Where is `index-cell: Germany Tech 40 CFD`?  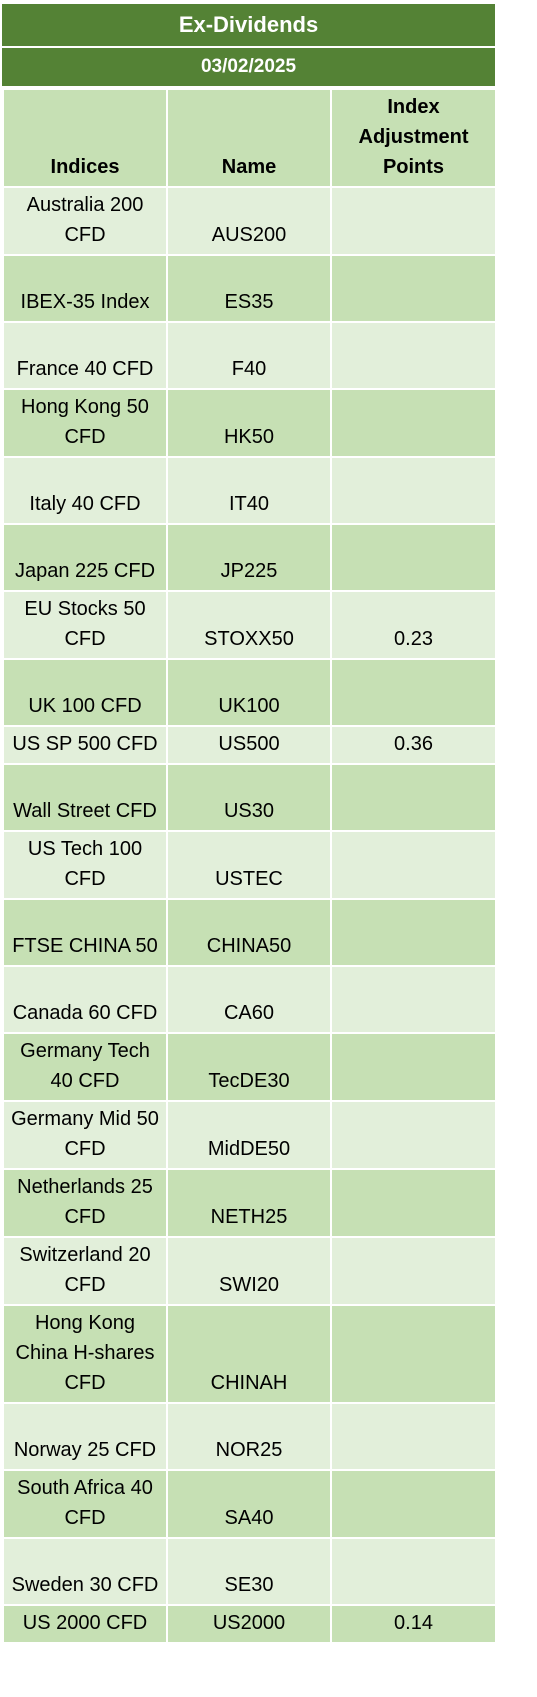 index-cell: Germany Tech 40 CFD is located at coordinates (85, 1067).